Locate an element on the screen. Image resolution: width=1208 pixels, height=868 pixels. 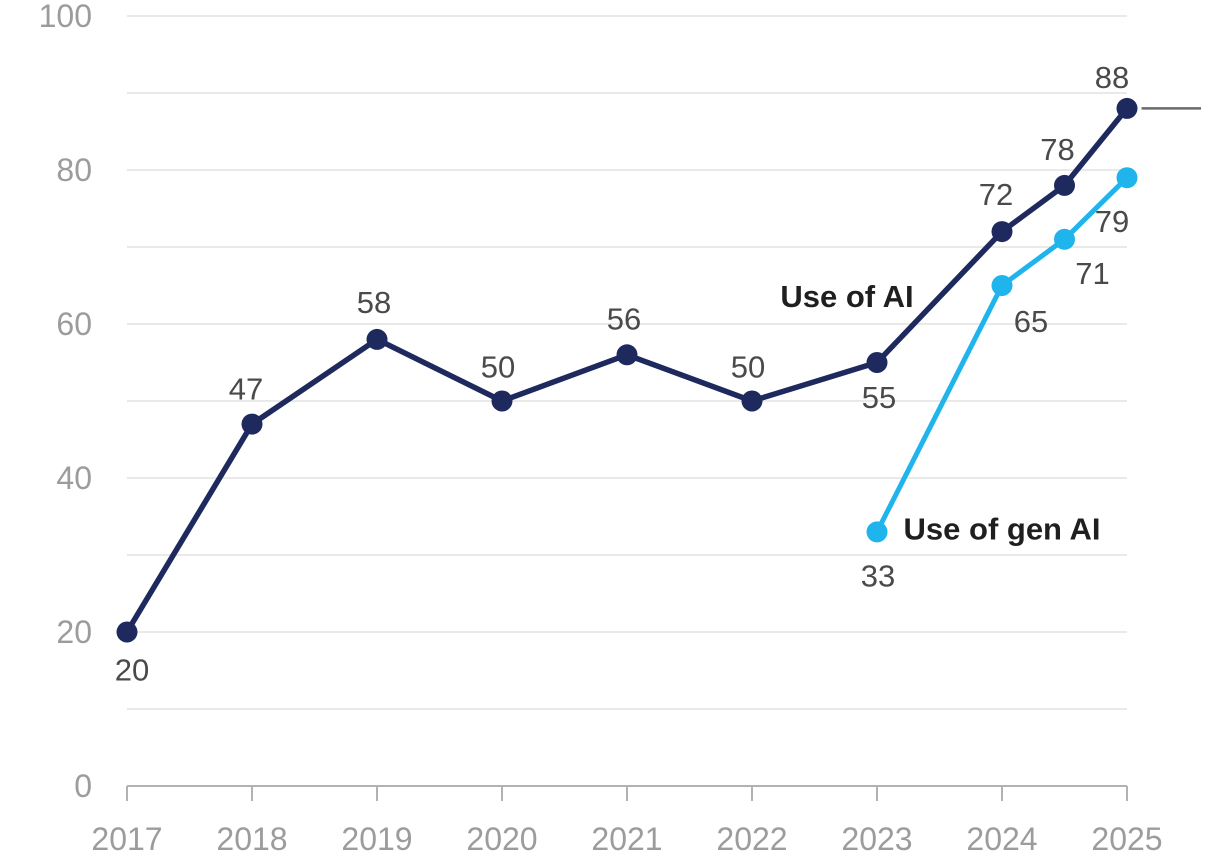
x-tick-label-2025: 2025 is located at coordinates (1126, 839).